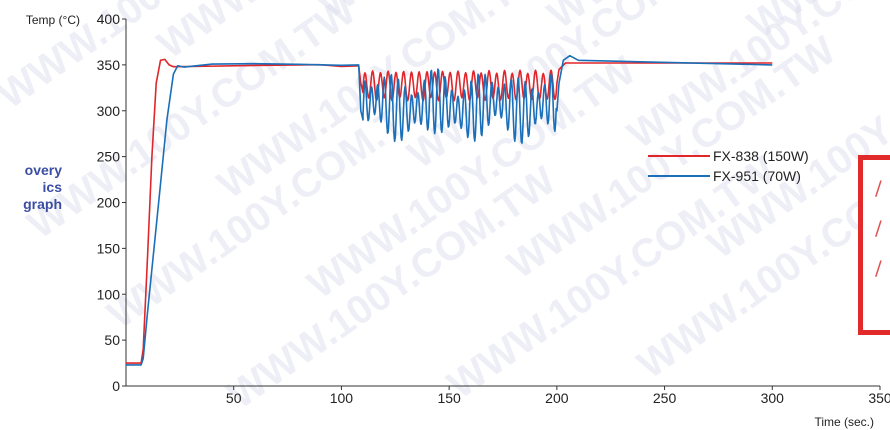  I want to click on y-tick-label: 200, so click(109, 203).